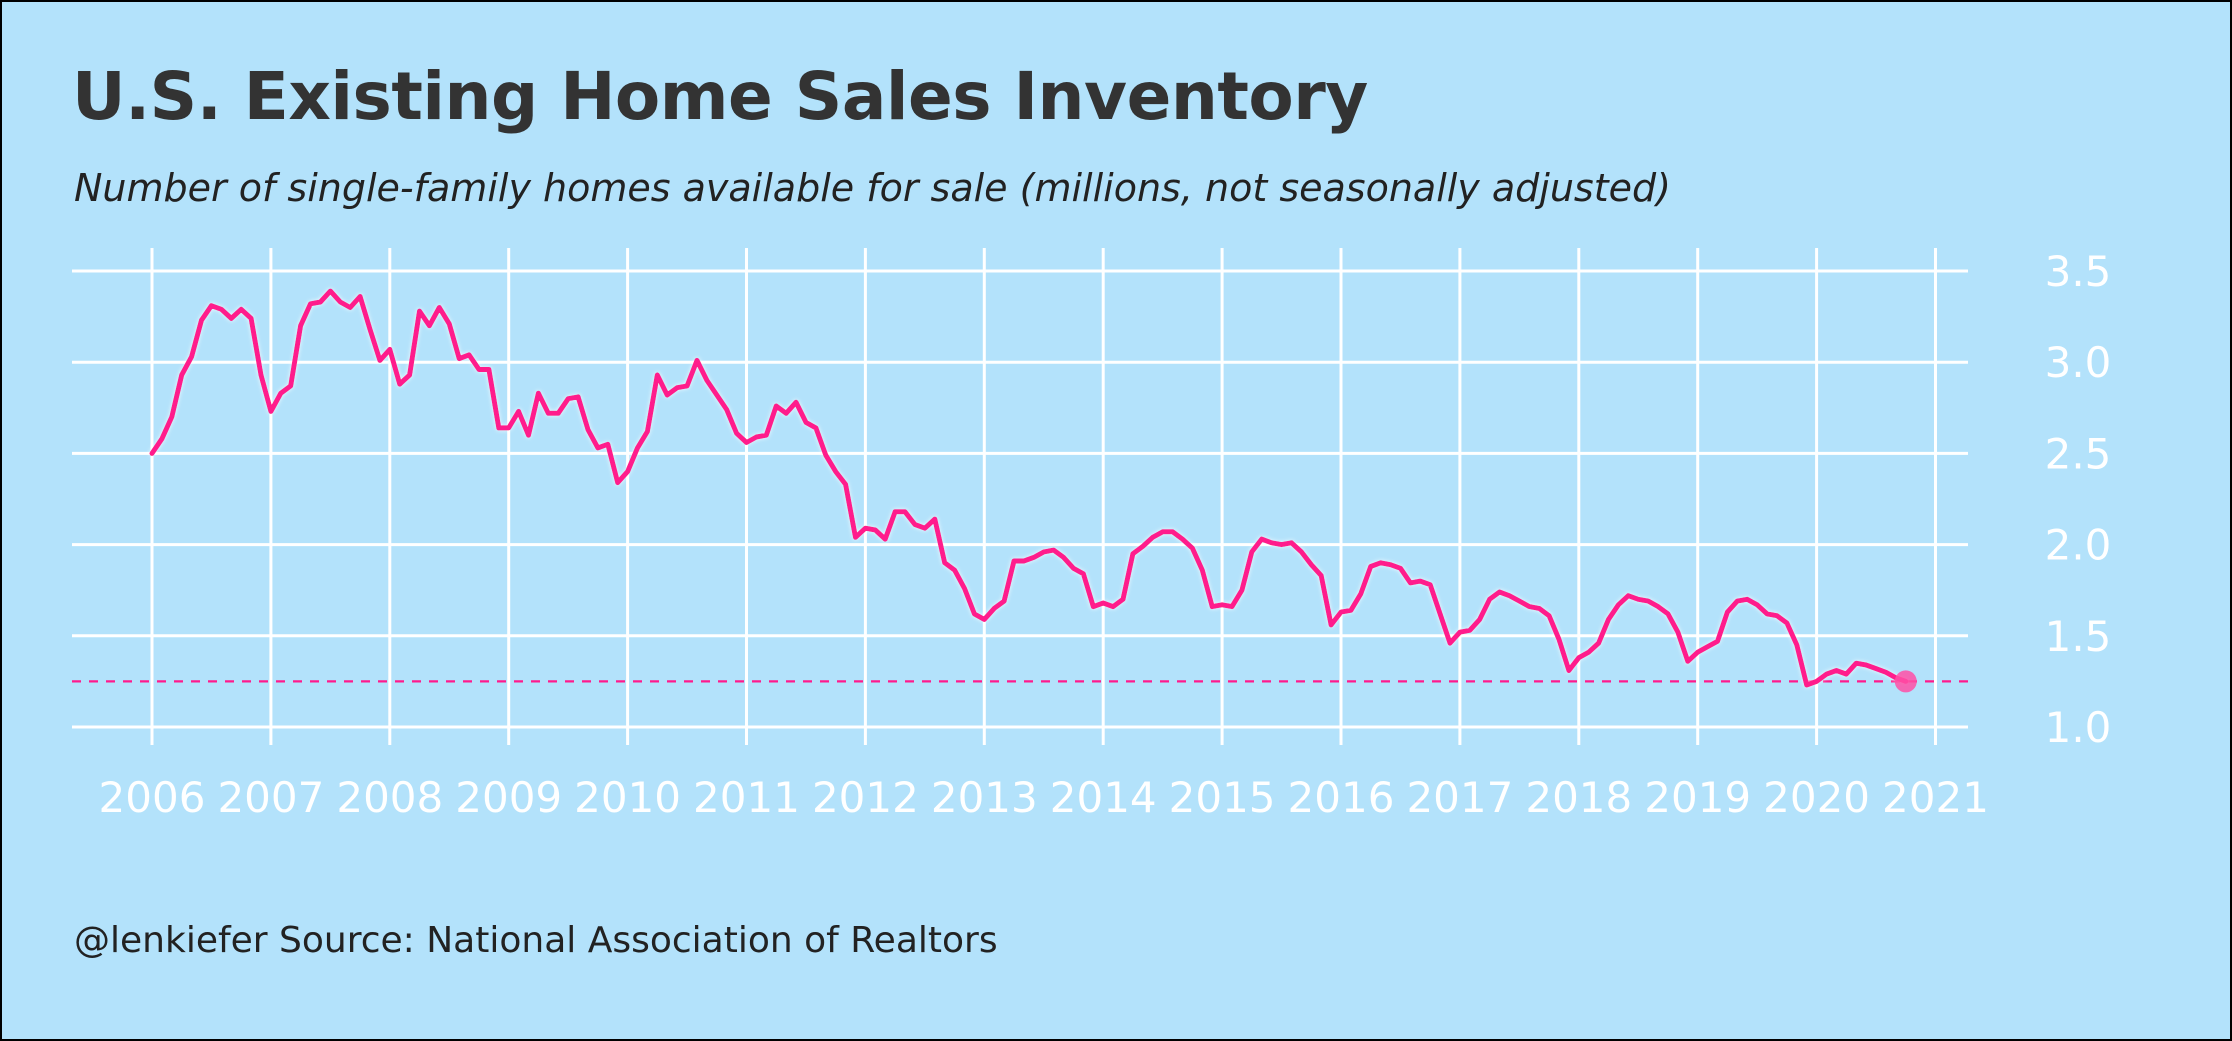 The width and height of the screenshot is (2232, 1041). I want to click on x-tick-label: 2006, so click(152, 797).